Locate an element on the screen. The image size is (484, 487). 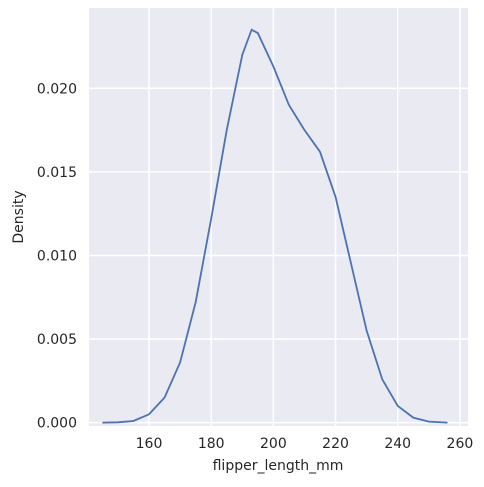
x-tick-label: 160 is located at coordinates (149, 444).